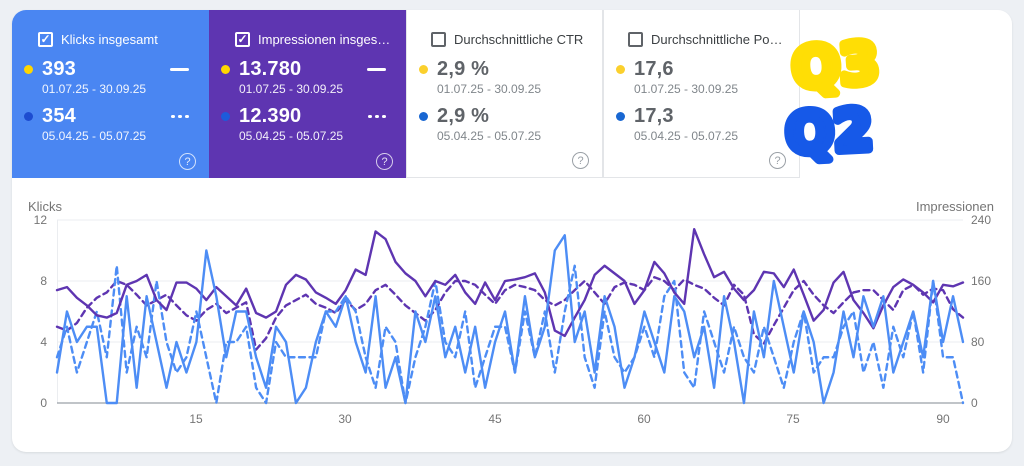  What do you see at coordinates (519, 39) in the screenshot?
I see `card-title: Durchschnittliche CTR` at bounding box center [519, 39].